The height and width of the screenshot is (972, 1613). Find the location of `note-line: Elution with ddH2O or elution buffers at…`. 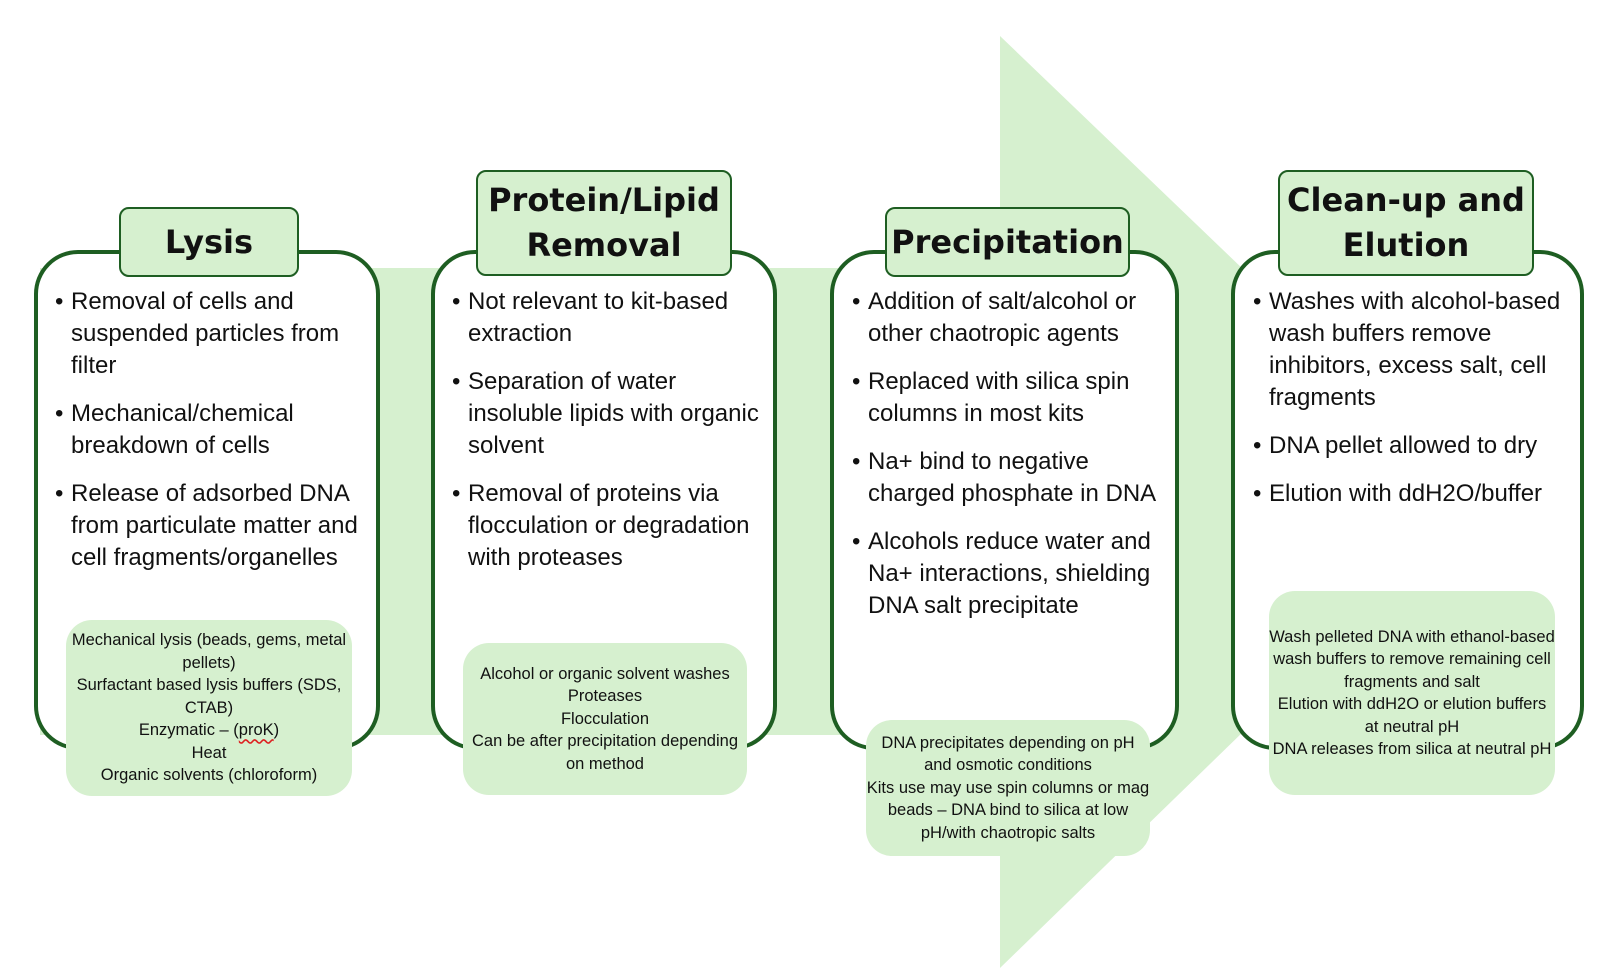

note-line: Elution with ddH2O or elution buffers at… is located at coordinates (1412, 715).